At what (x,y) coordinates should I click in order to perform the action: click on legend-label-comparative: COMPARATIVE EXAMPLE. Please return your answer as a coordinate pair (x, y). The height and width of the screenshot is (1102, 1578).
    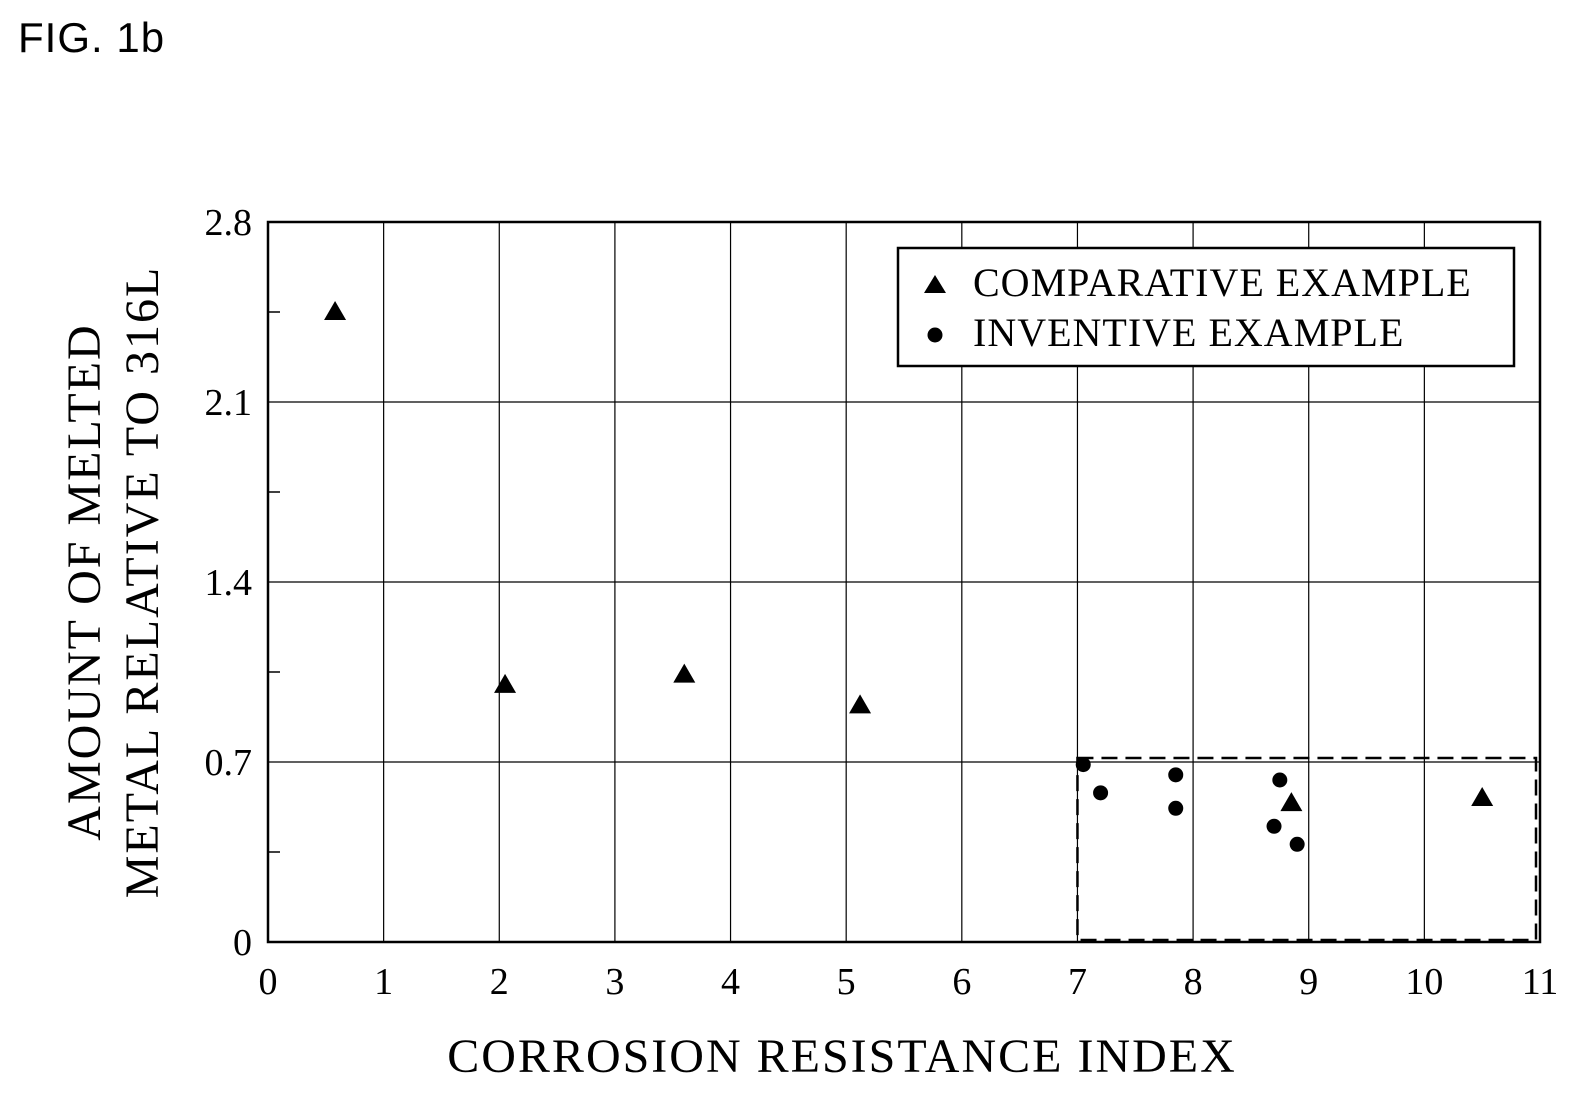
    Looking at the image, I should click on (1222, 282).